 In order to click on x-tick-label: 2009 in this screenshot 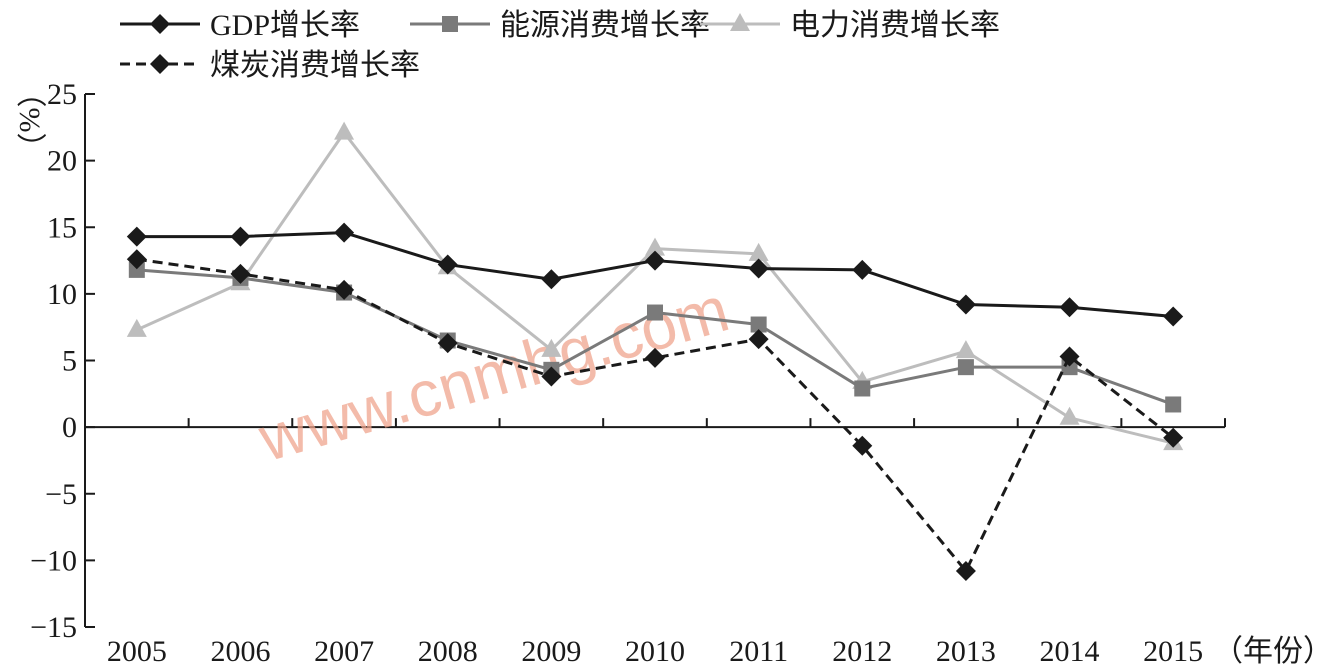, I will do `click(551, 650)`.